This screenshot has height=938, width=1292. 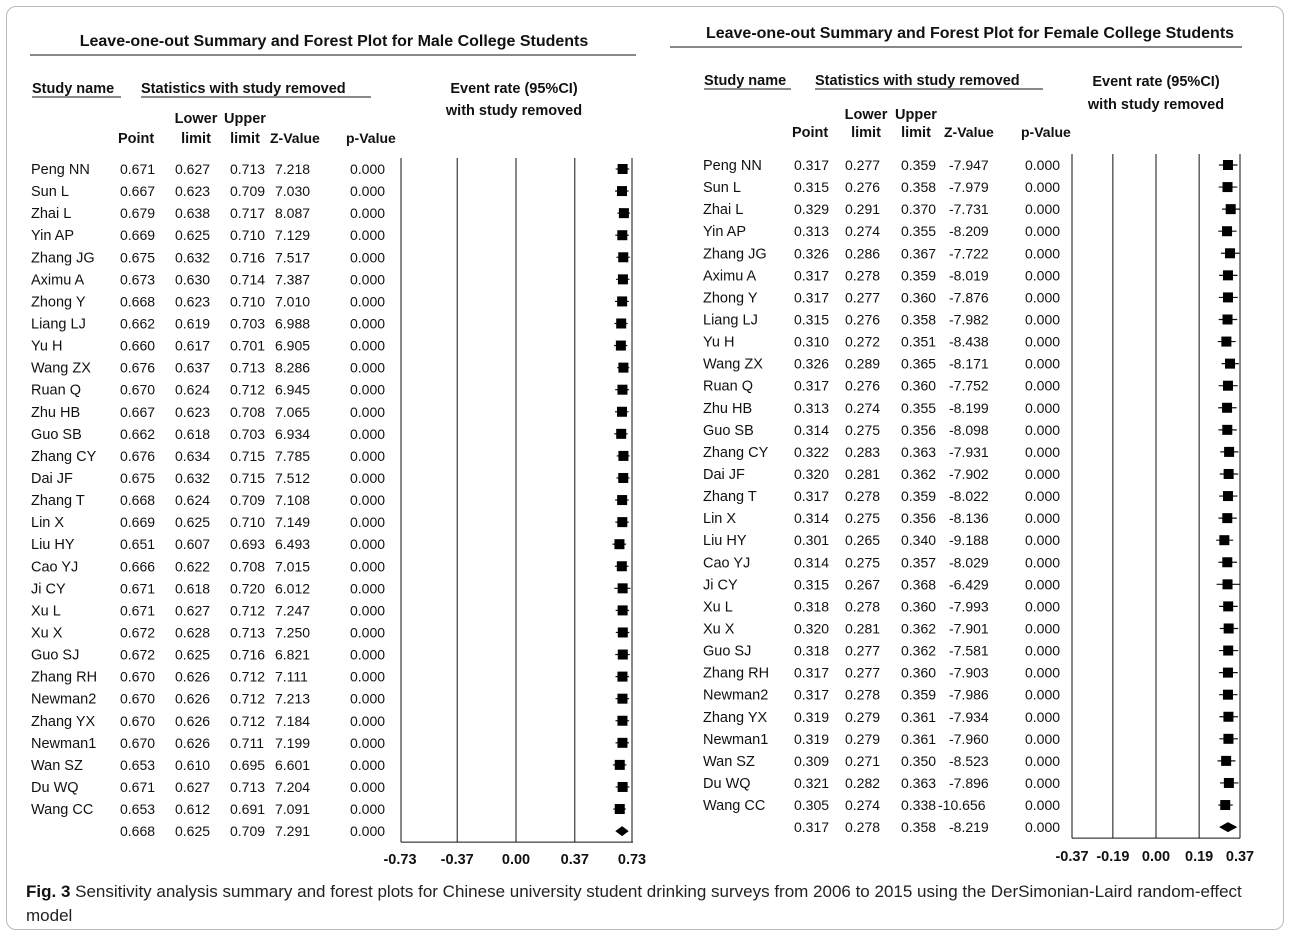 I want to click on panel2-row-14-p-value: 0.000, so click(x=1042, y=452).